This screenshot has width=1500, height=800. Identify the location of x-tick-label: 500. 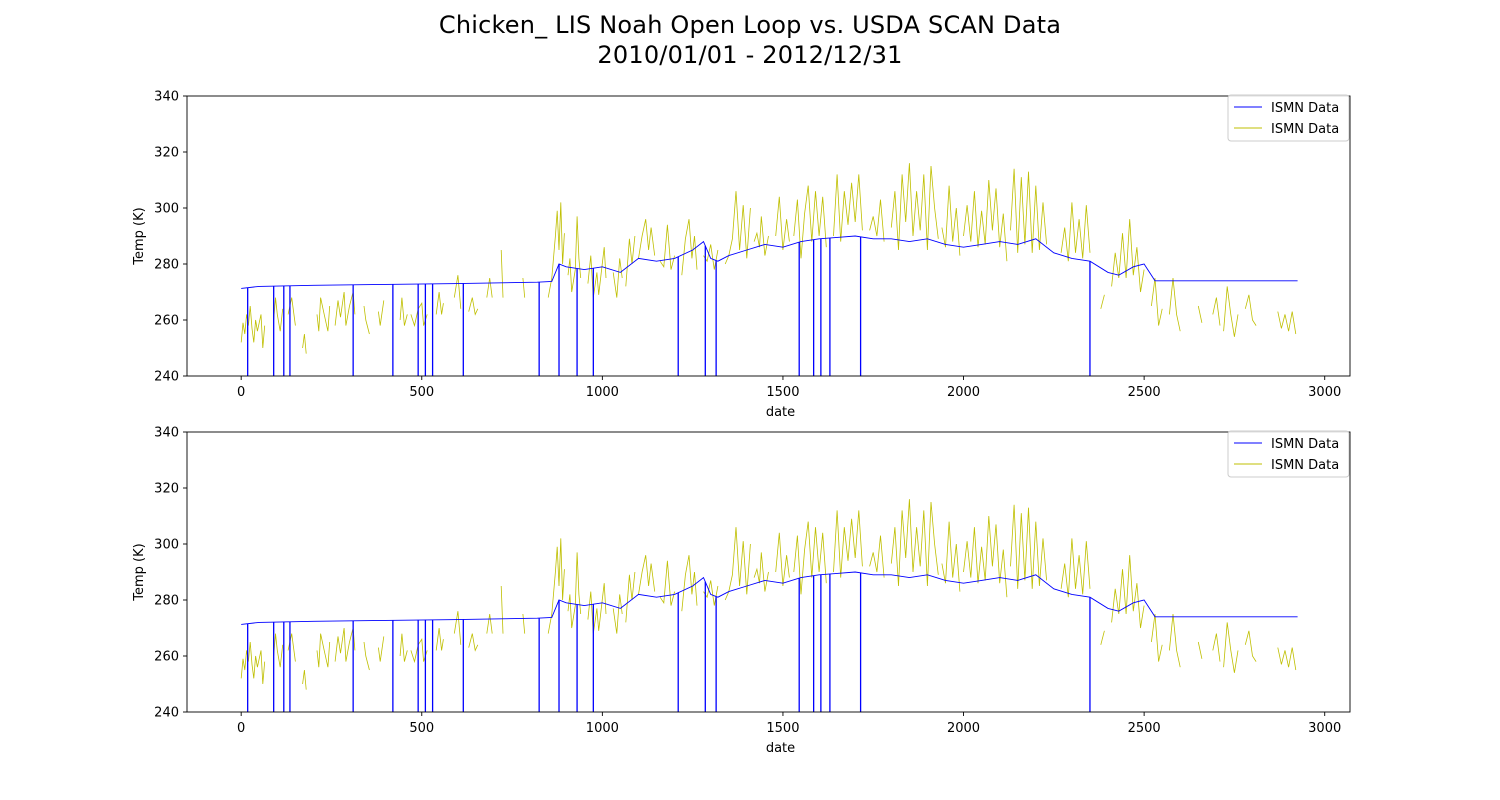
(421, 392).